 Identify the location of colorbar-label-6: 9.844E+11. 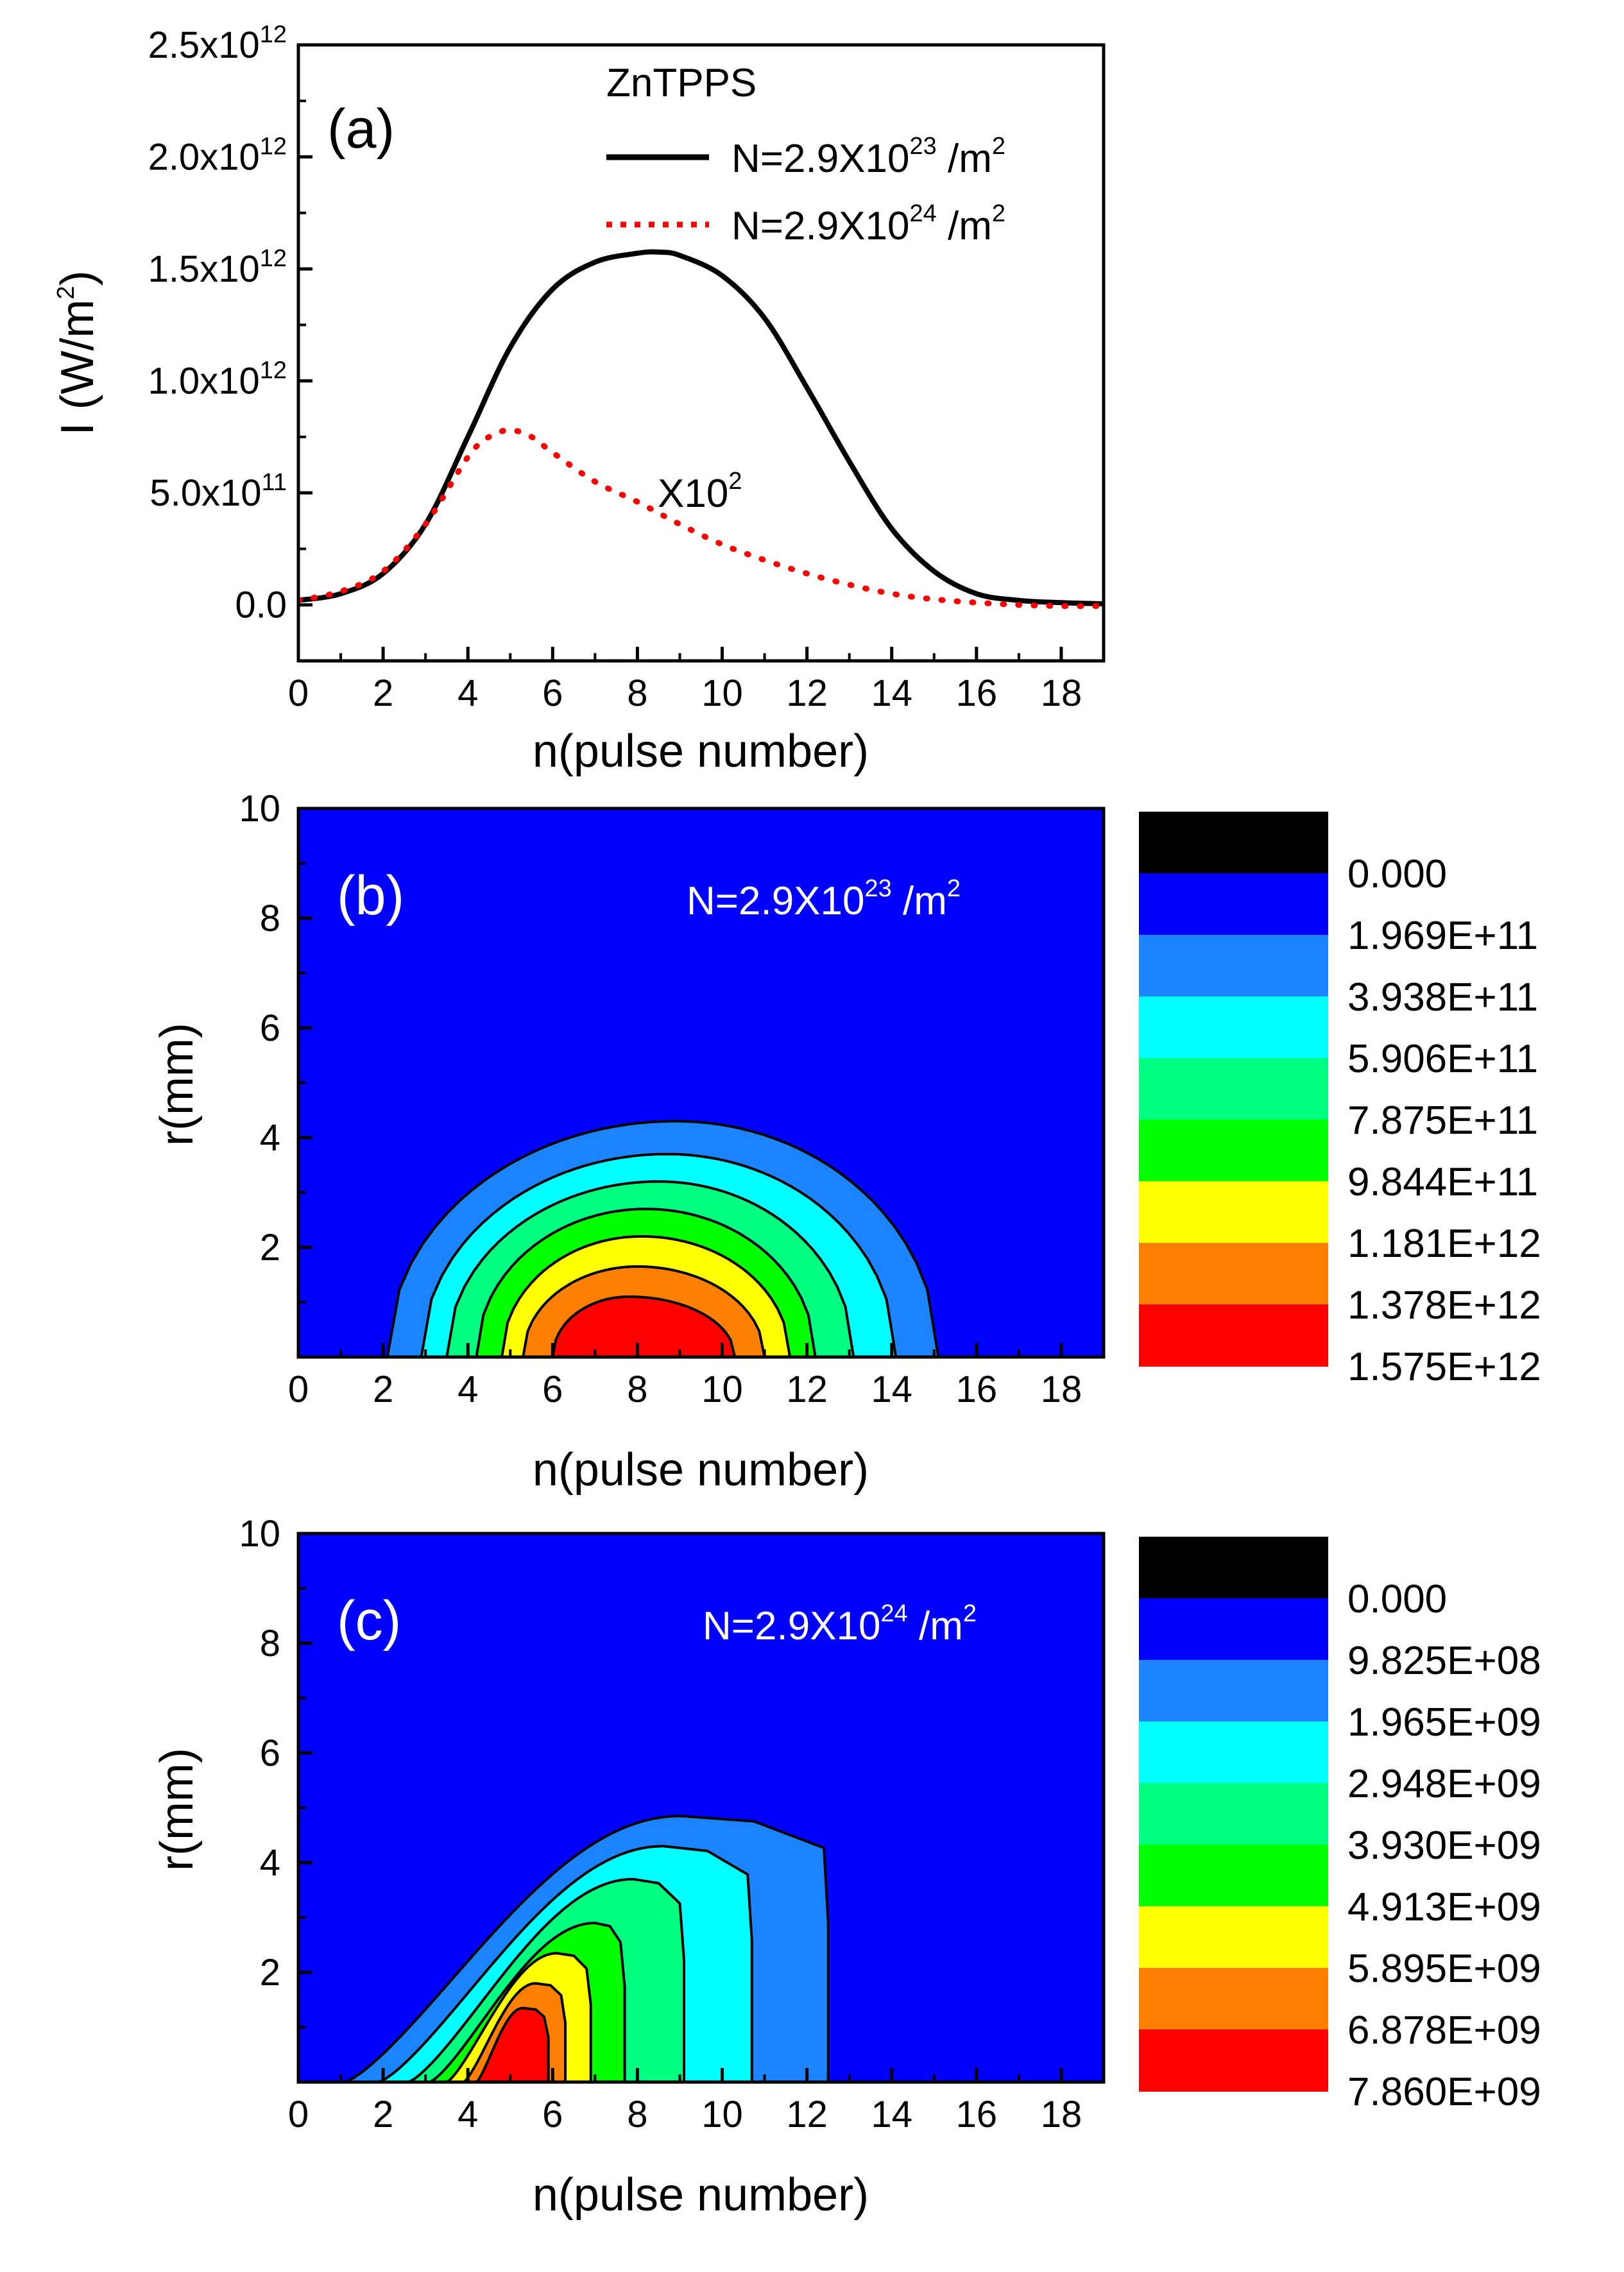
(1442, 1182).